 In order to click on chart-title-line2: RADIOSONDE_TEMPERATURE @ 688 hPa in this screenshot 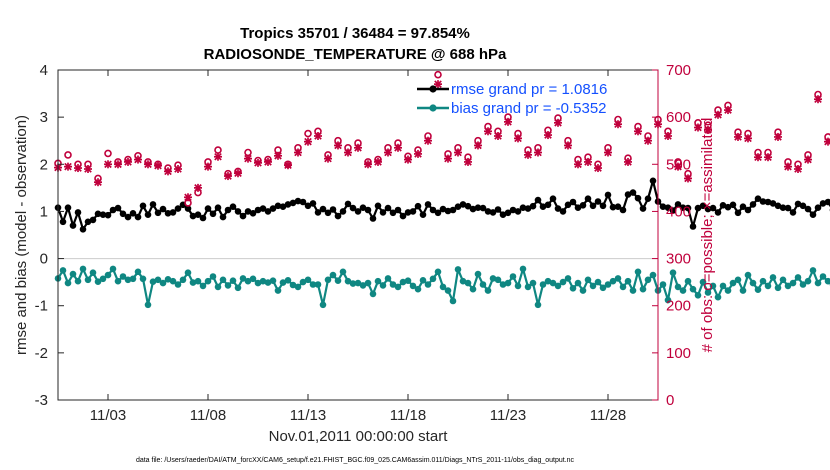, I will do `click(355, 54)`.